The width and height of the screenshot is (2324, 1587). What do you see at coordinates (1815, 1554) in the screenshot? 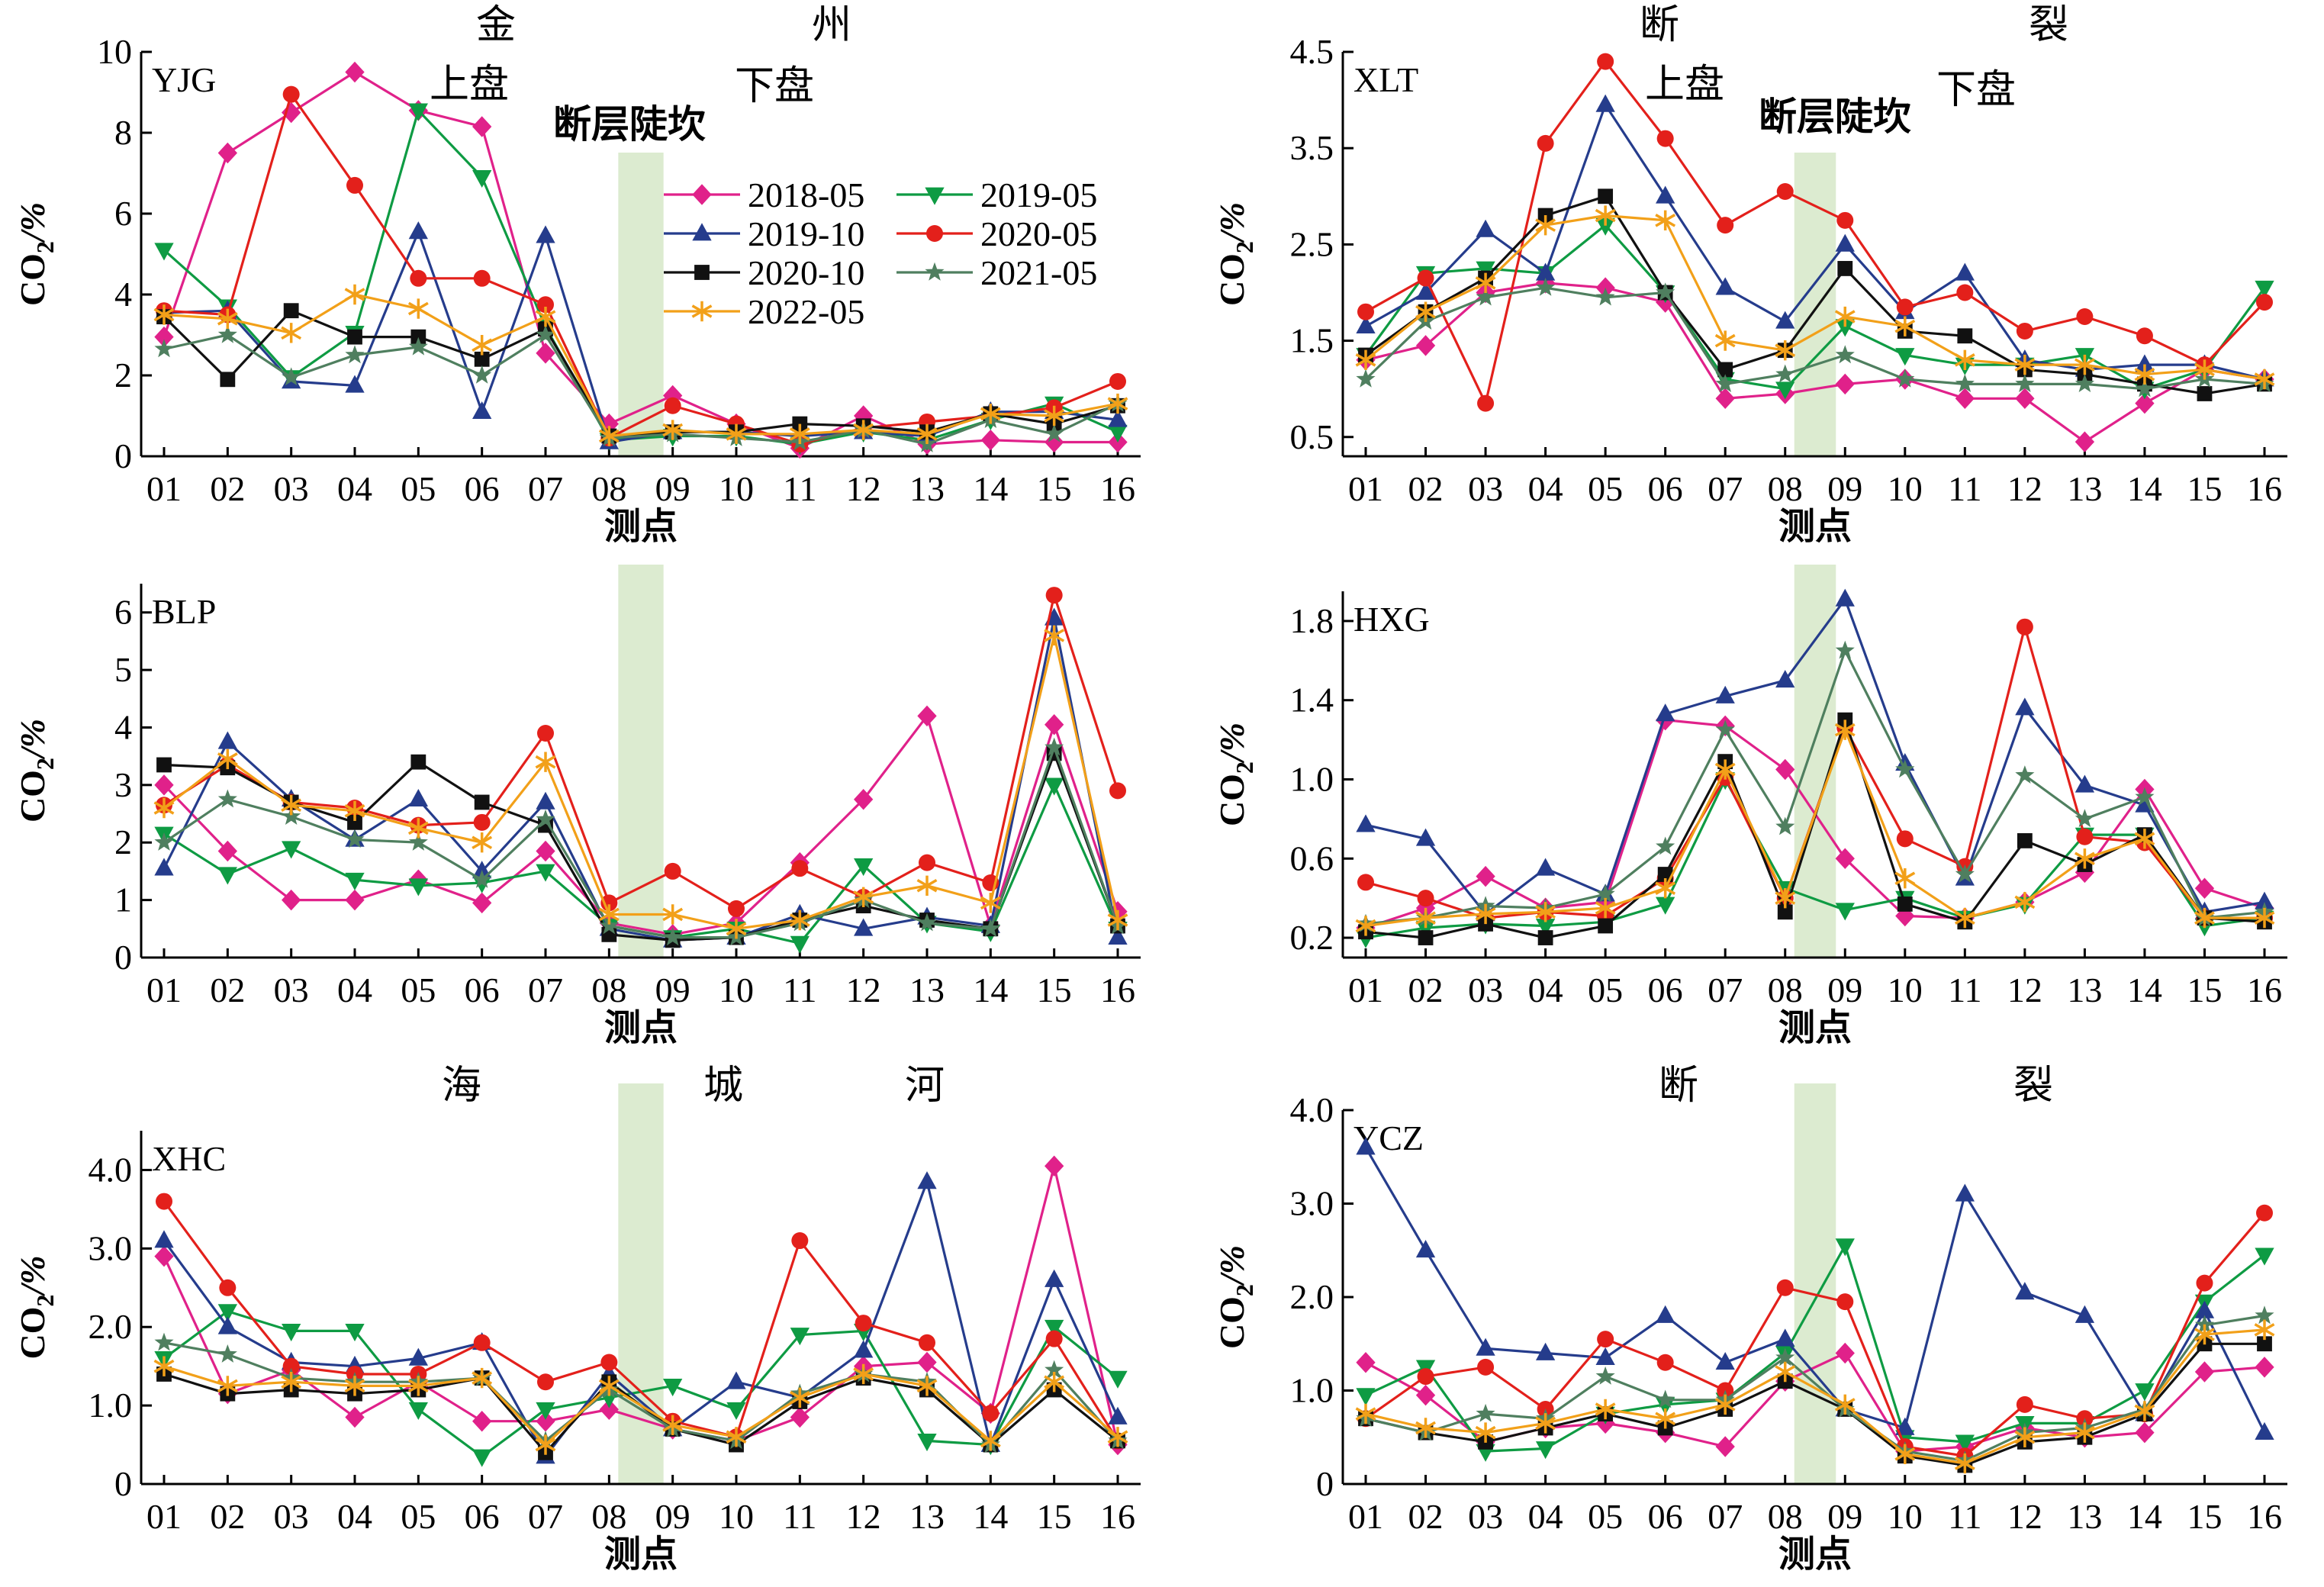
I see `x-axis-title: 测点` at bounding box center [1815, 1554].